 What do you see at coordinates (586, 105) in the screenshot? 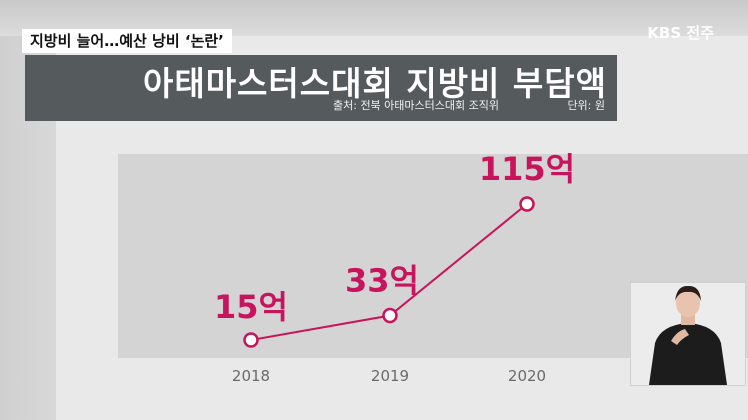
I see `unit-note: 단위: 원` at bounding box center [586, 105].